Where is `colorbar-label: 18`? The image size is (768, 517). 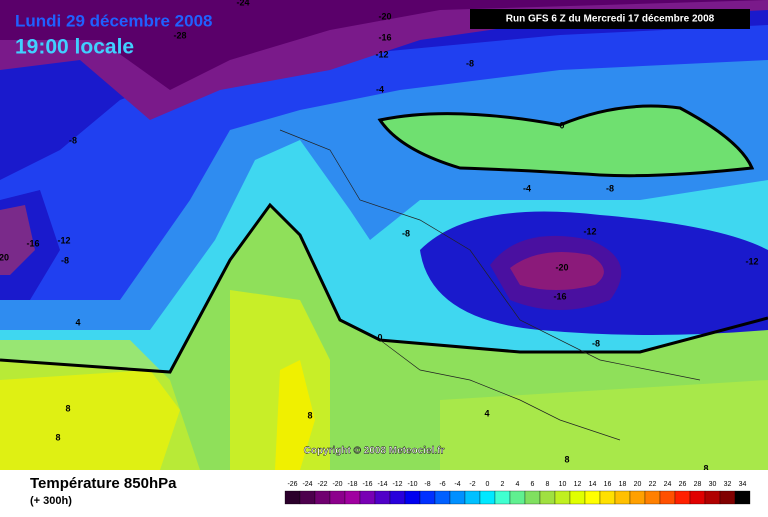
colorbar-label: 18 is located at coordinates (623, 484).